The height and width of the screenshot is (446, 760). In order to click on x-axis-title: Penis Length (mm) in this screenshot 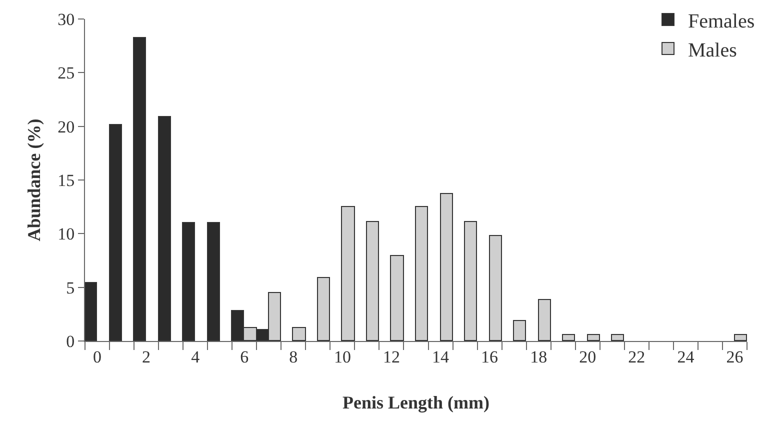, I will do `click(416, 402)`.